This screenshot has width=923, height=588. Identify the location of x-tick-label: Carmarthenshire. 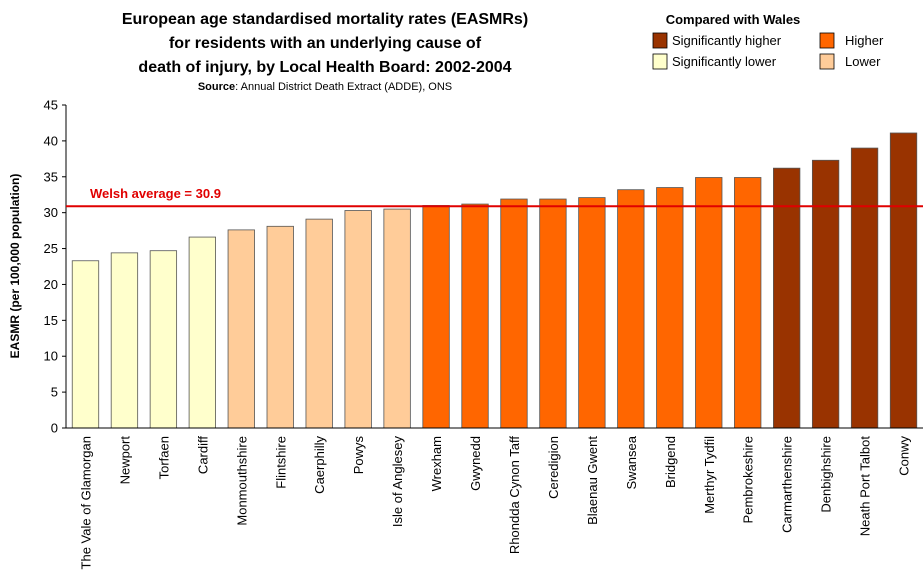
(787, 484).